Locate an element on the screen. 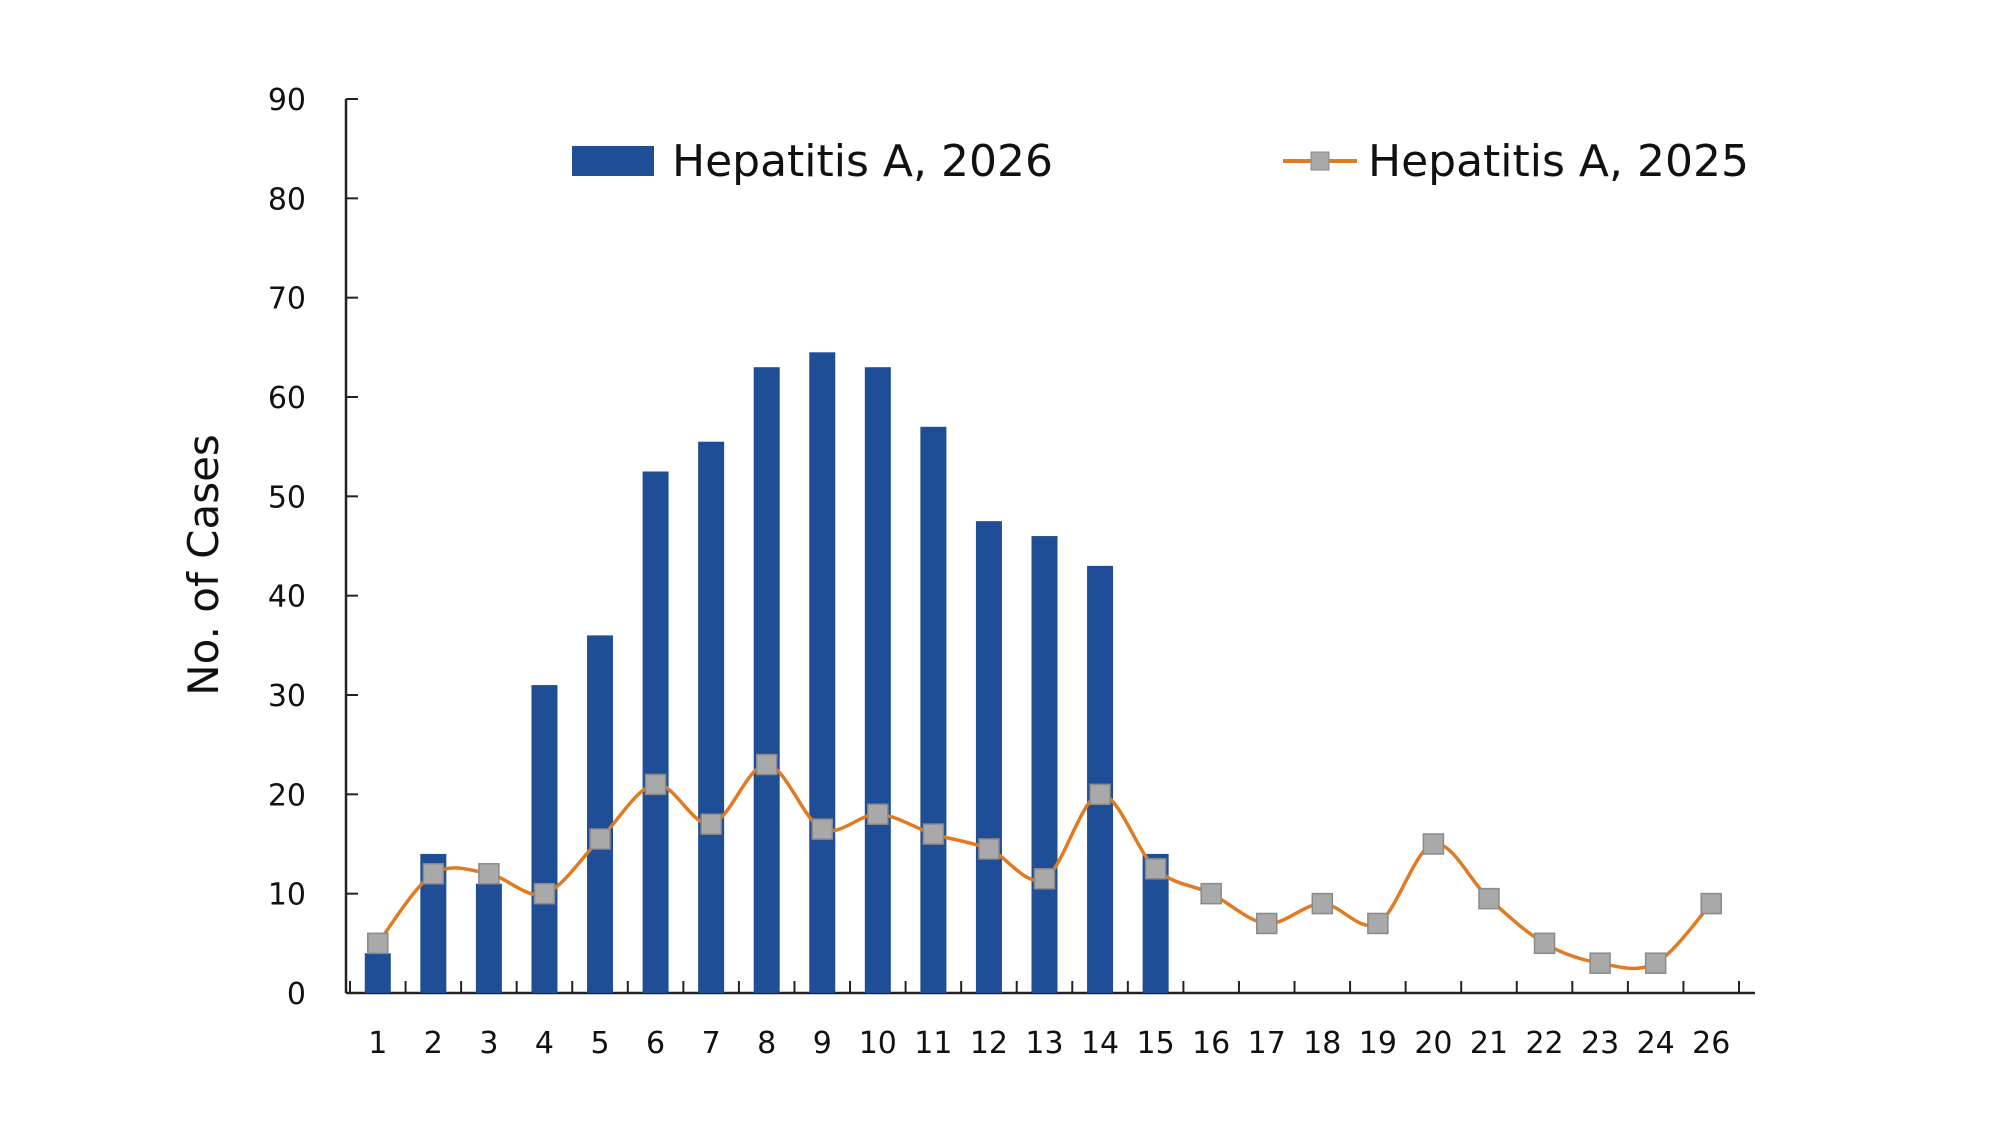  x-tick-label: 8 is located at coordinates (766, 1043).